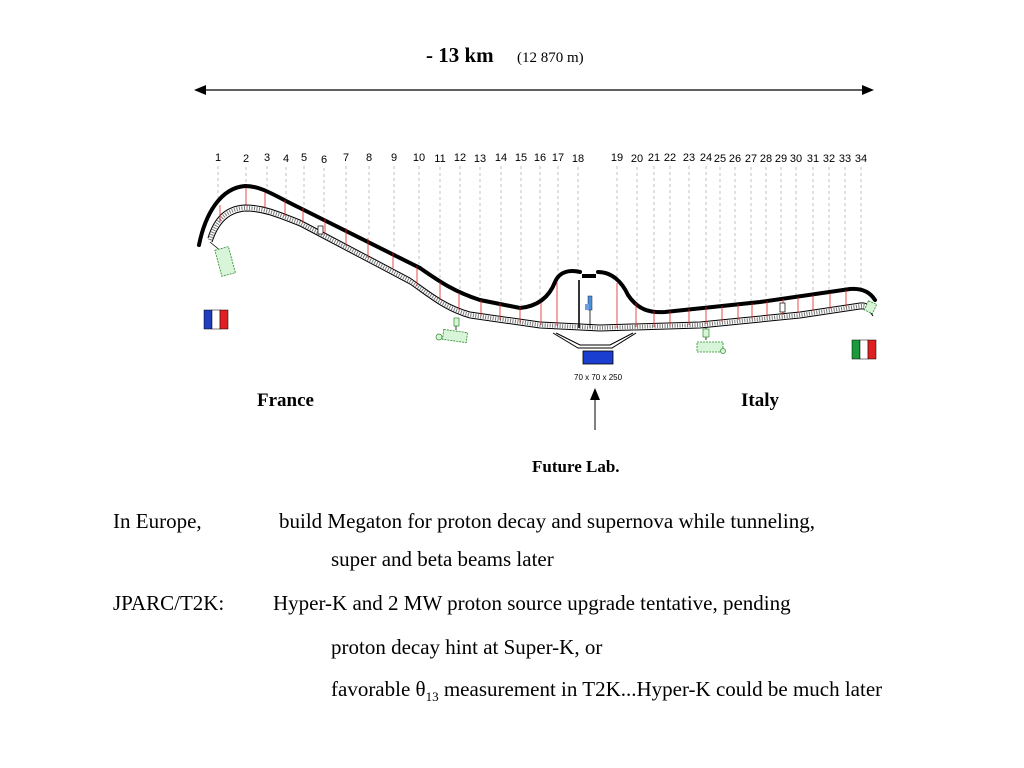  What do you see at coordinates (304, 158) in the screenshot?
I see `km-marker-label: 5` at bounding box center [304, 158].